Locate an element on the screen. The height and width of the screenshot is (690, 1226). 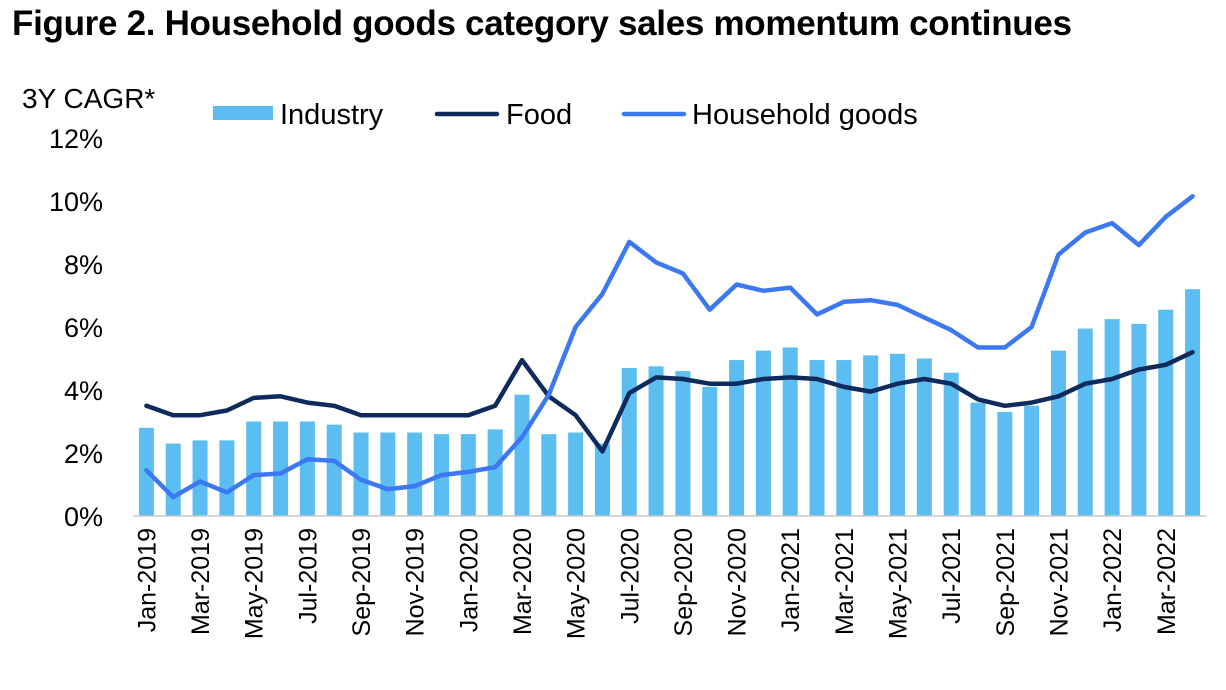
y-tick-label: 6% is located at coordinates (83, 328).